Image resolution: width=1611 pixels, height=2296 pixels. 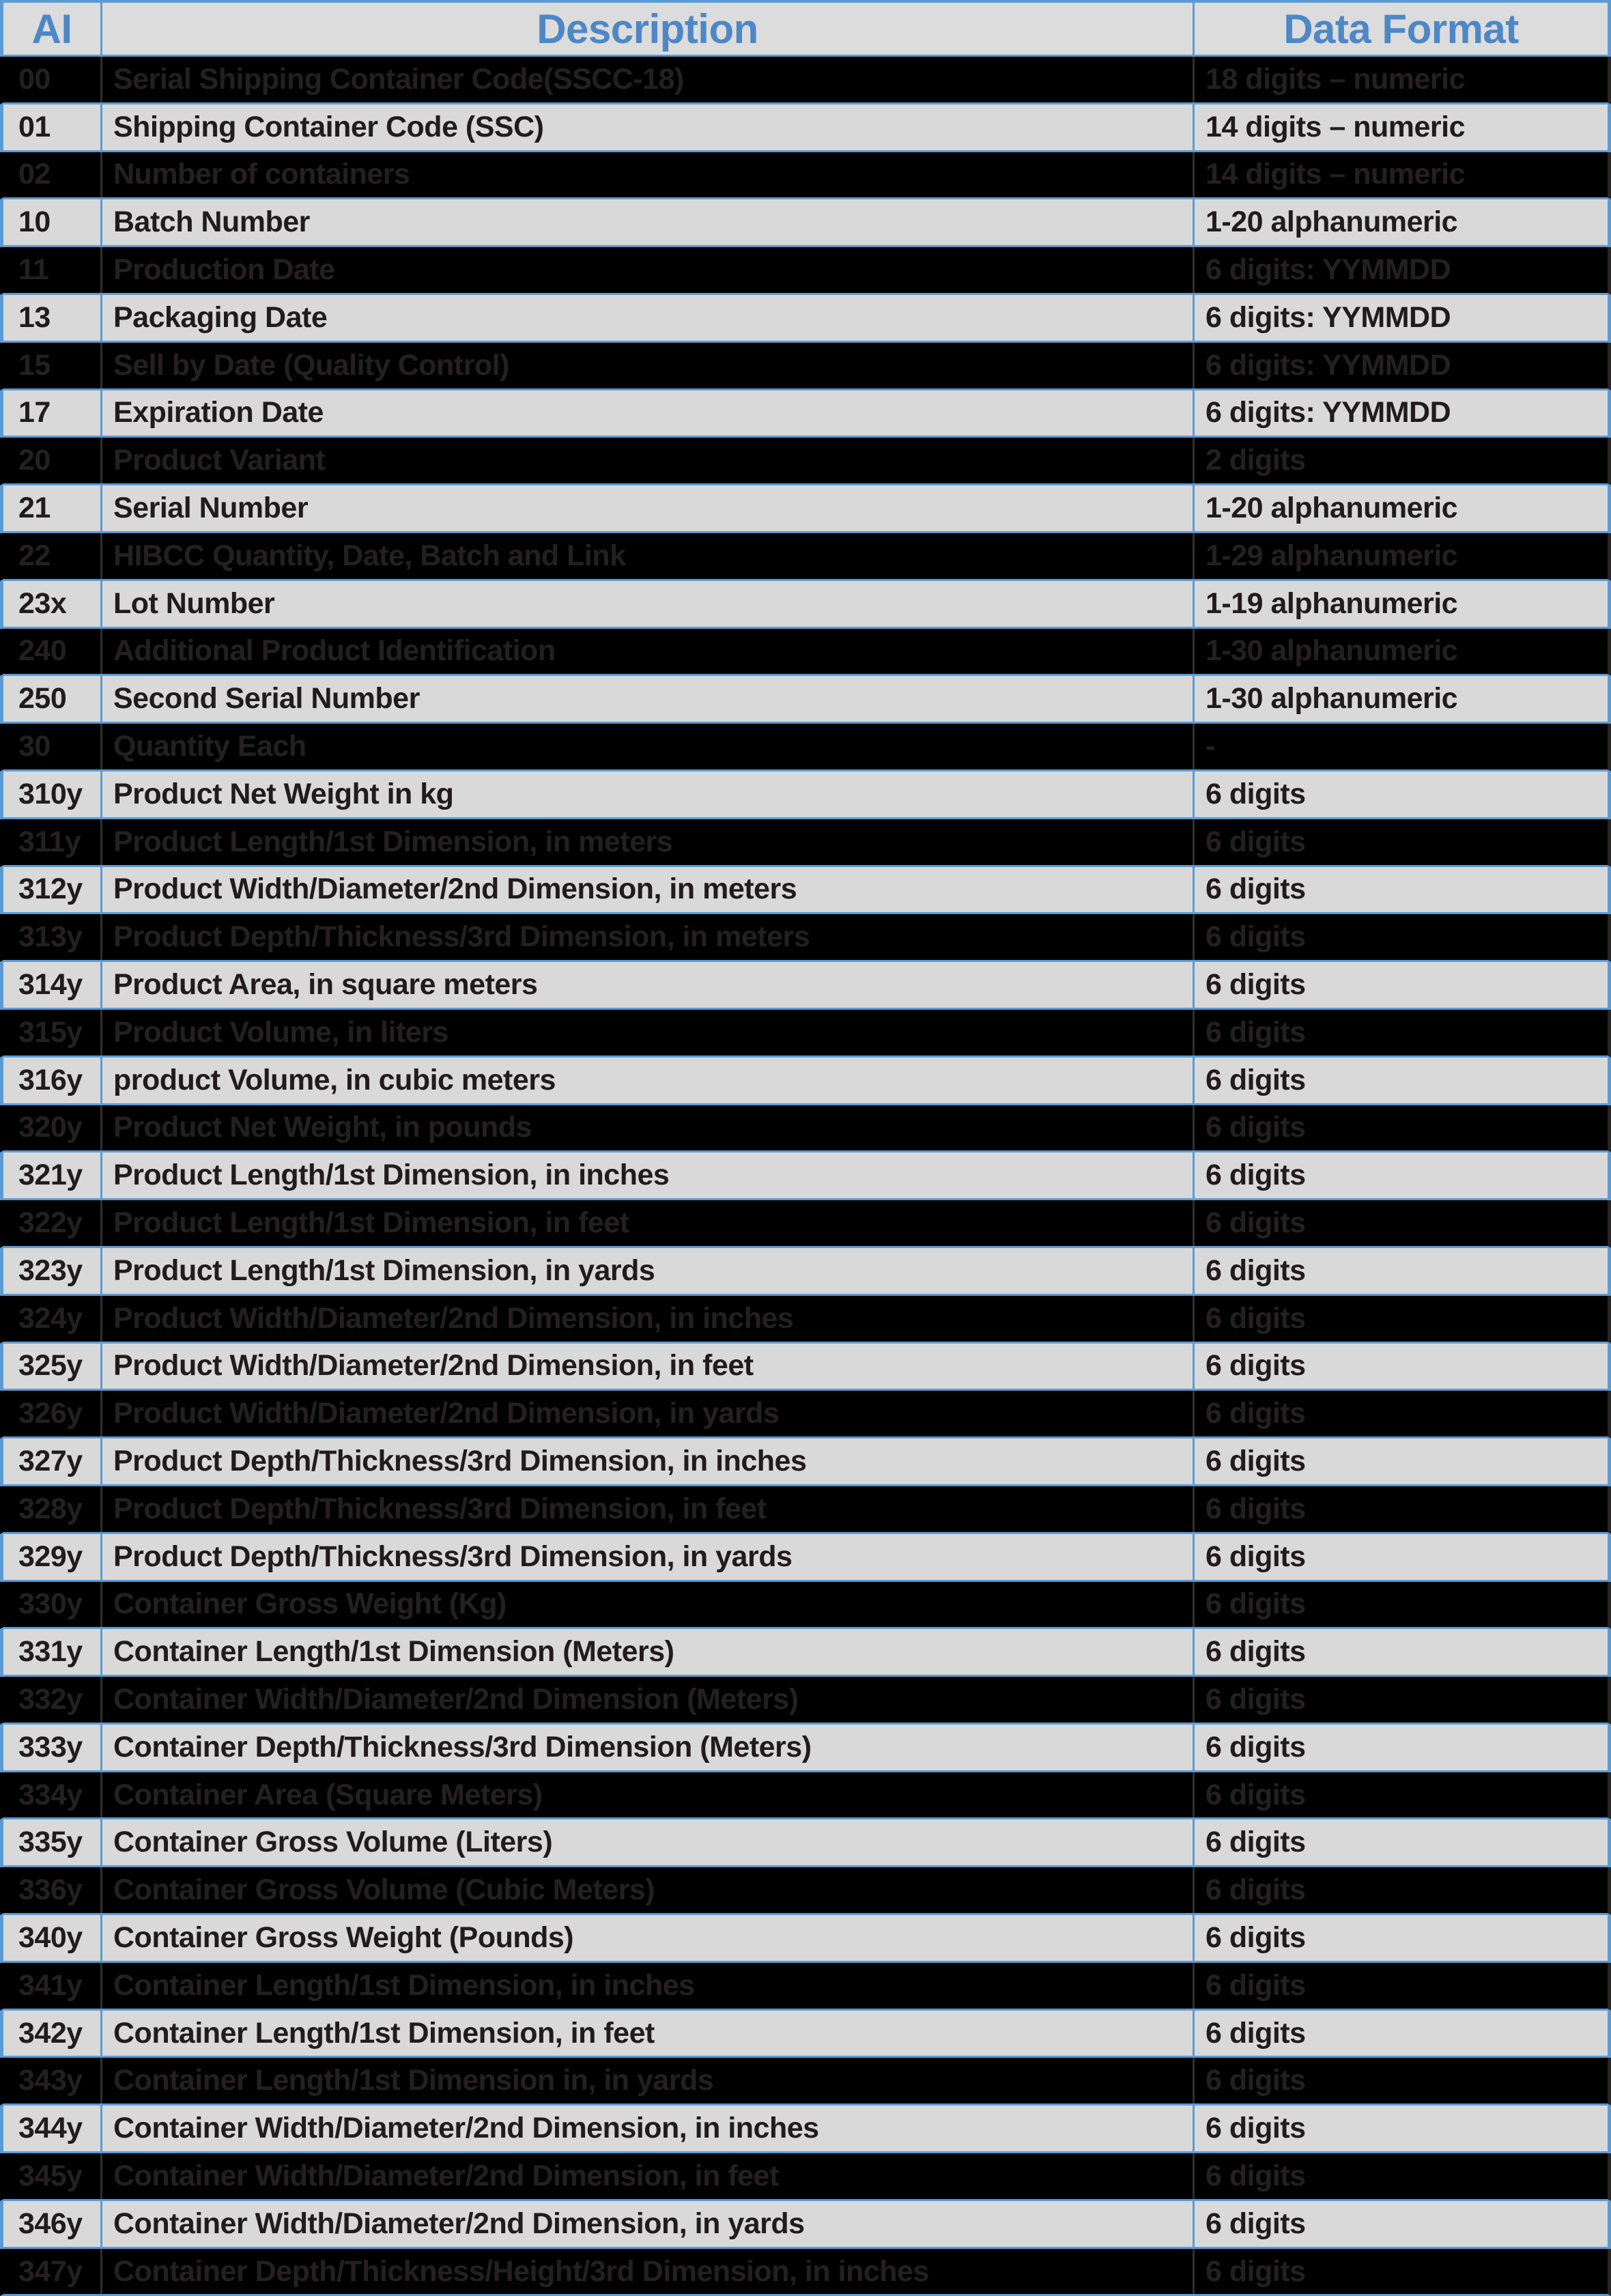 I want to click on ai-cell: 17, so click(x=34, y=412).